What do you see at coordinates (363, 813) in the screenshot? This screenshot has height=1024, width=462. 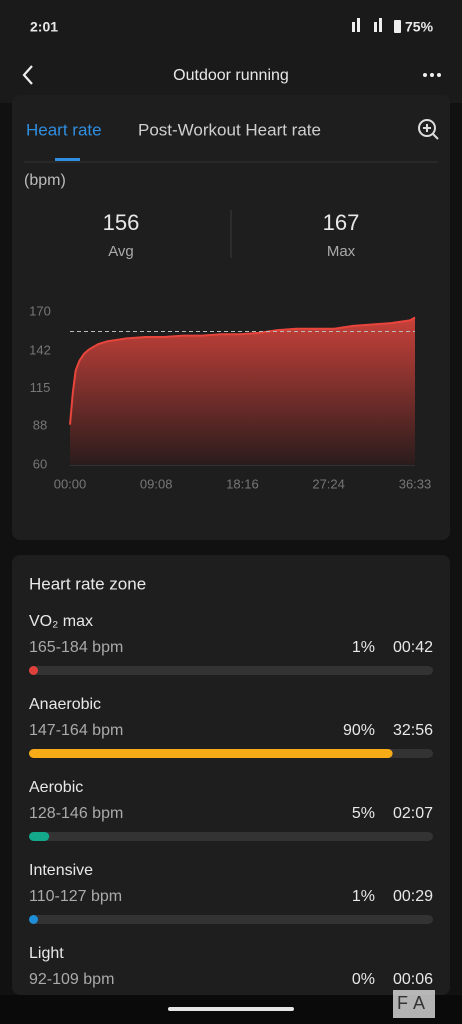 I see `zone-percent: 5%` at bounding box center [363, 813].